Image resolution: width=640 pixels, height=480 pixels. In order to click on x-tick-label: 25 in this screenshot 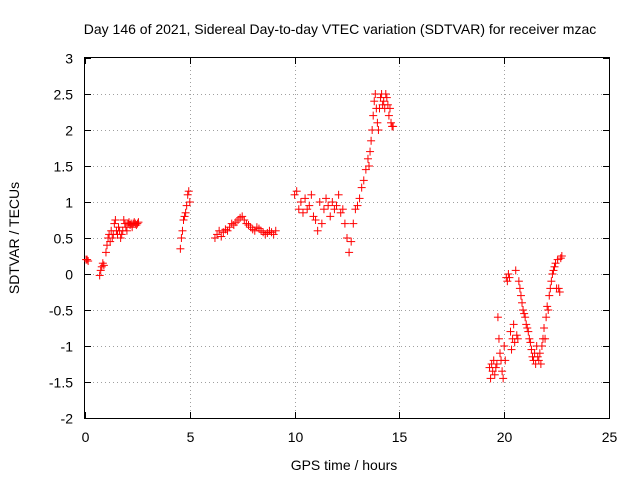, I will do `click(610, 437)`.